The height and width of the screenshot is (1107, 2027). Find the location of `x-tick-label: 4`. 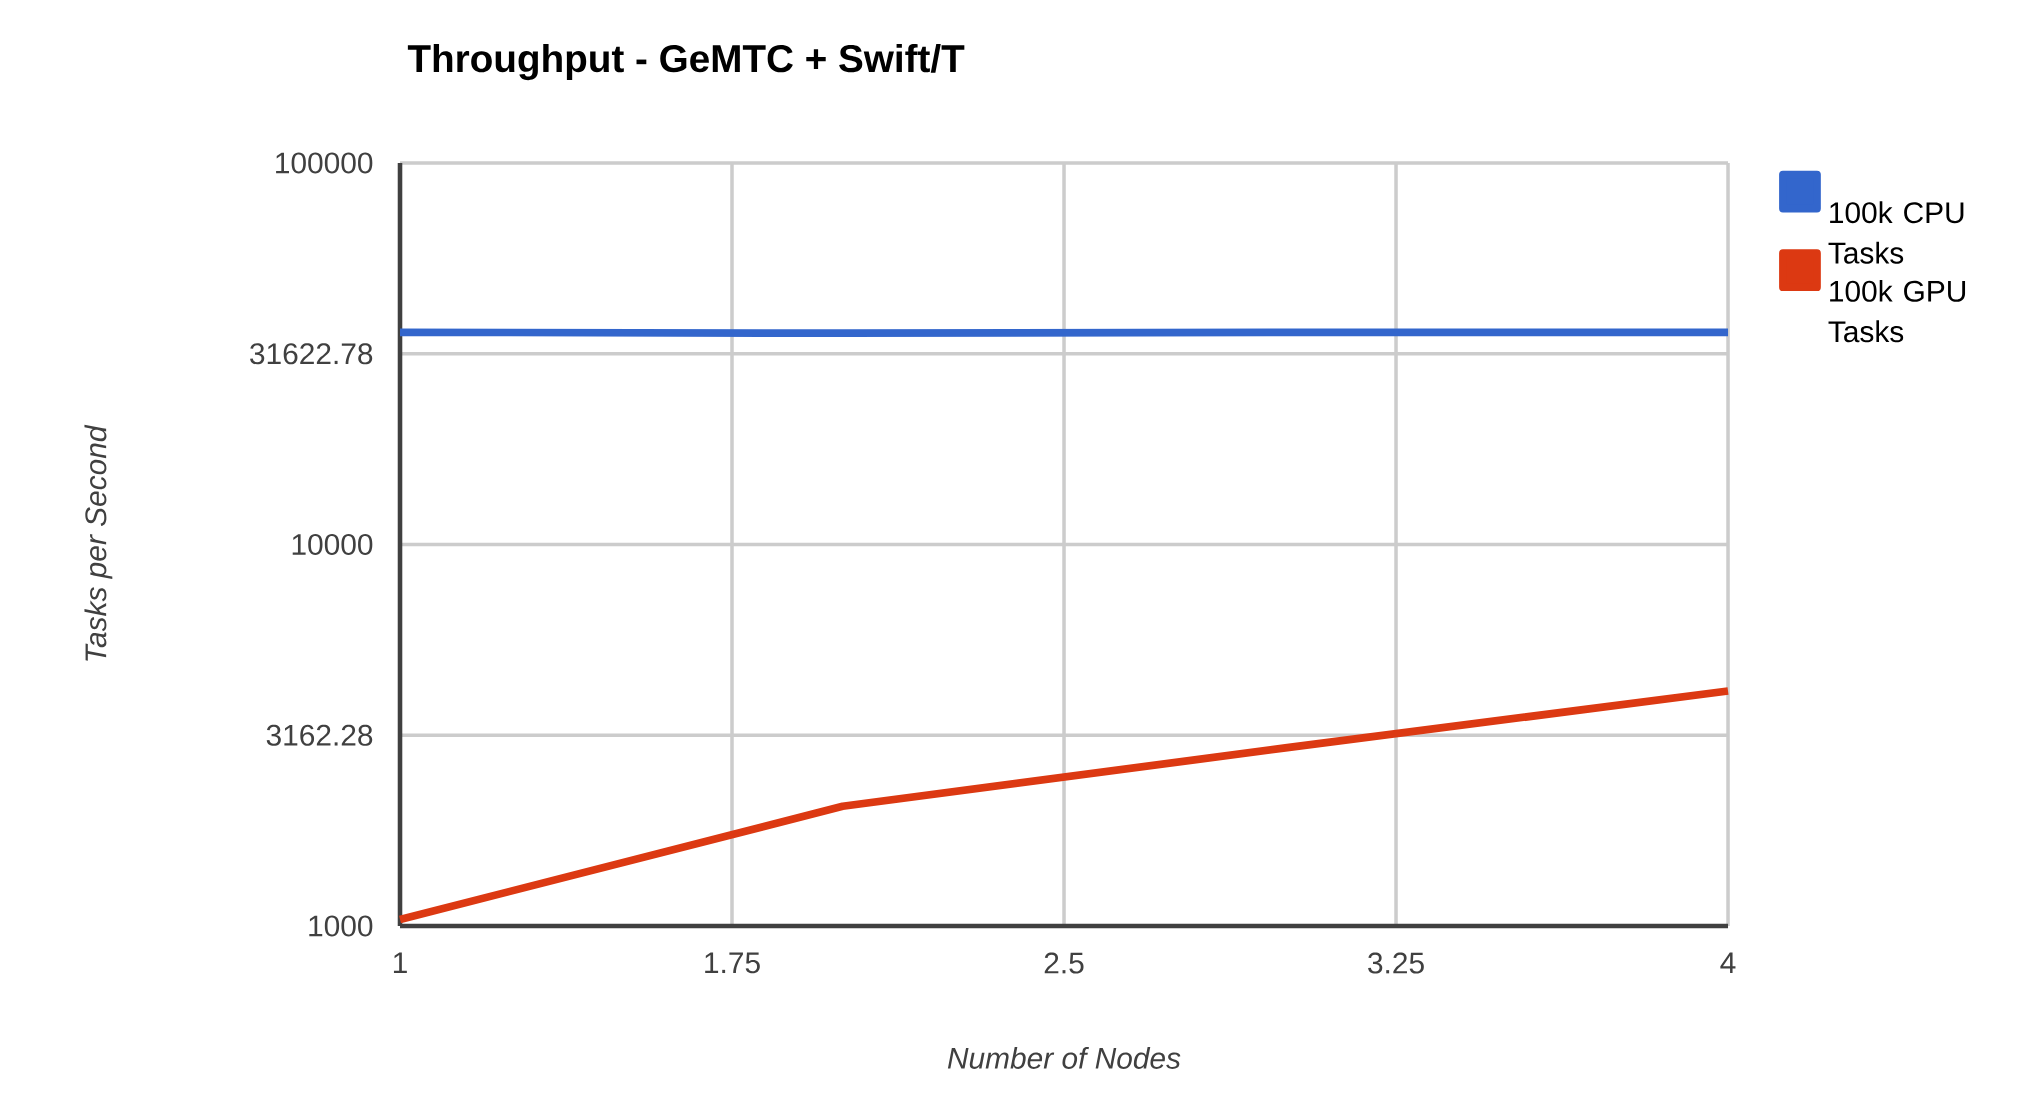

x-tick-label: 4 is located at coordinates (1728, 963).